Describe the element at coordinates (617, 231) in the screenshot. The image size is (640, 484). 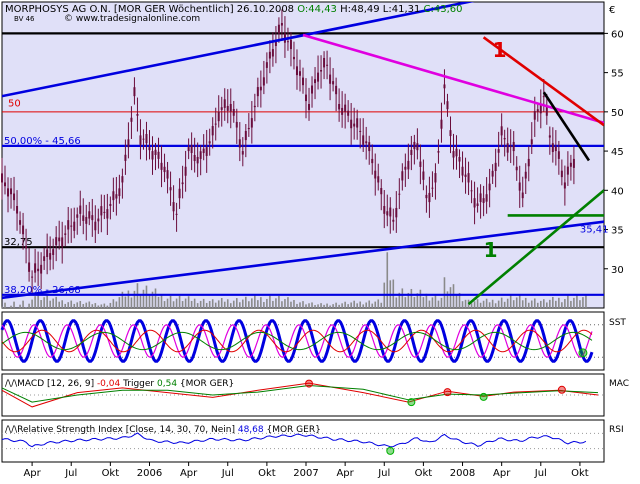
I see `price-tick-label: 35` at that location.